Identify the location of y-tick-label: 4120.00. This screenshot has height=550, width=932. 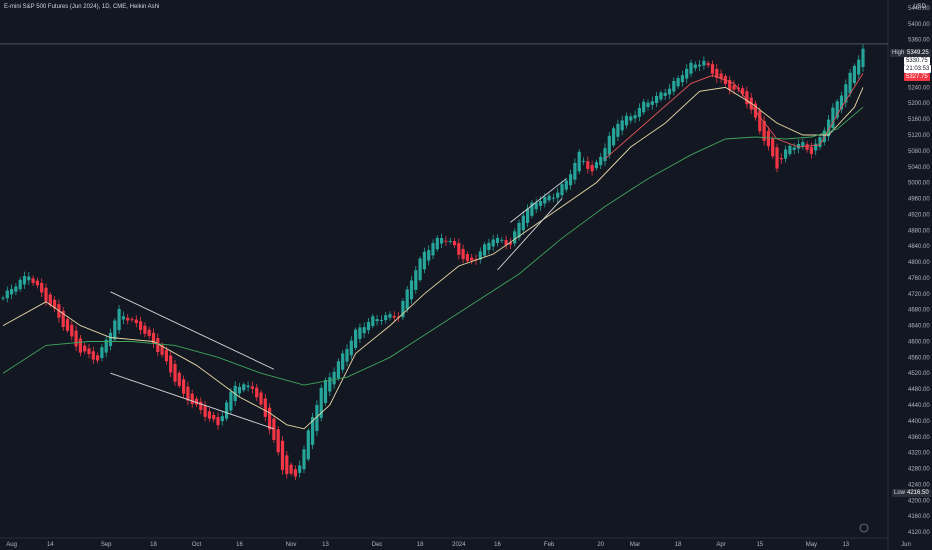
(919, 533).